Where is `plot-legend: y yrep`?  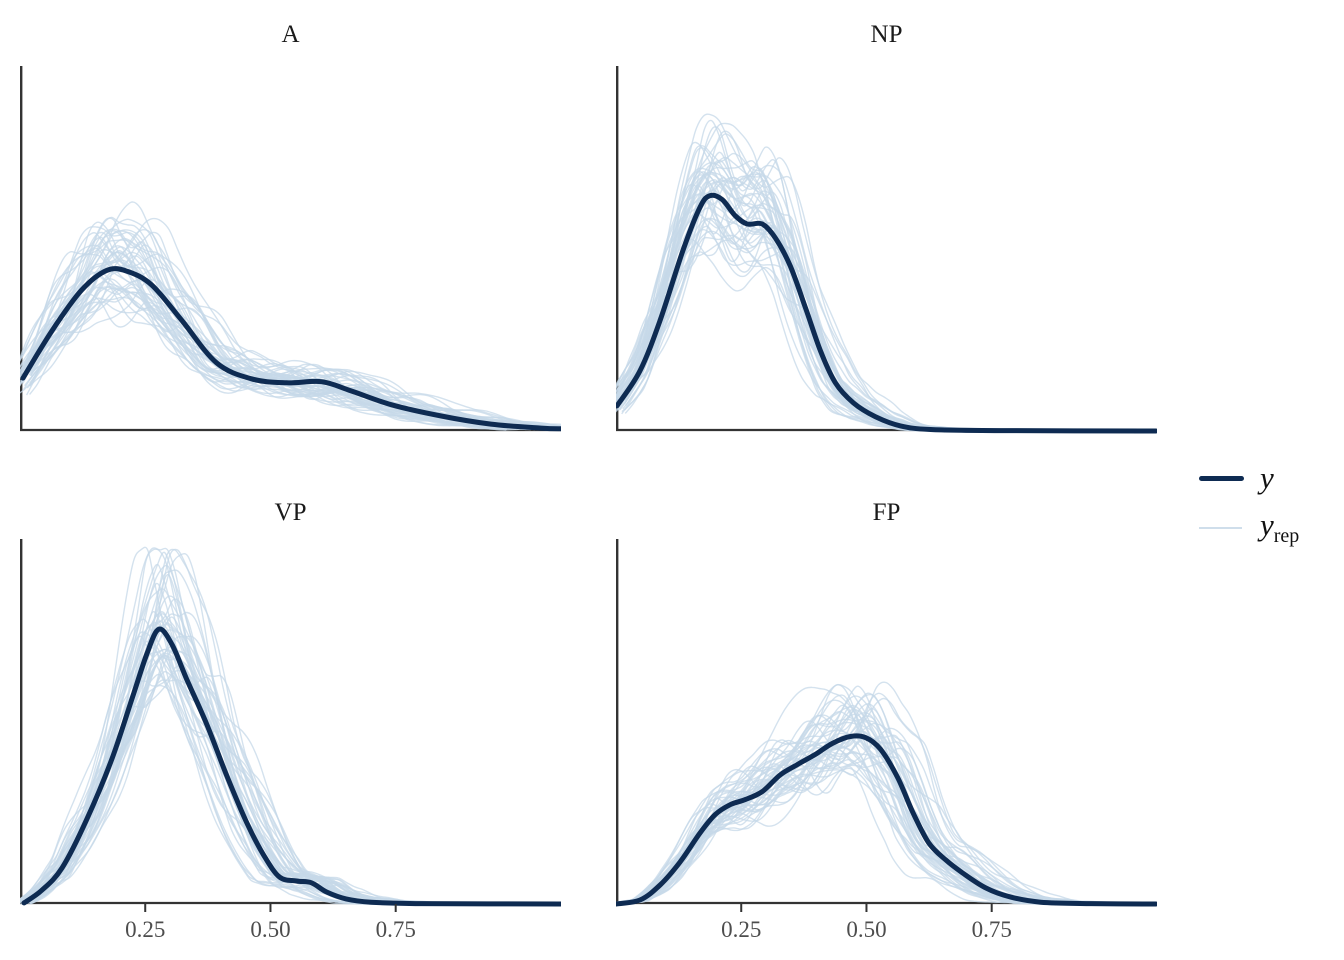
plot-legend: y yrep is located at coordinates (1249, 503).